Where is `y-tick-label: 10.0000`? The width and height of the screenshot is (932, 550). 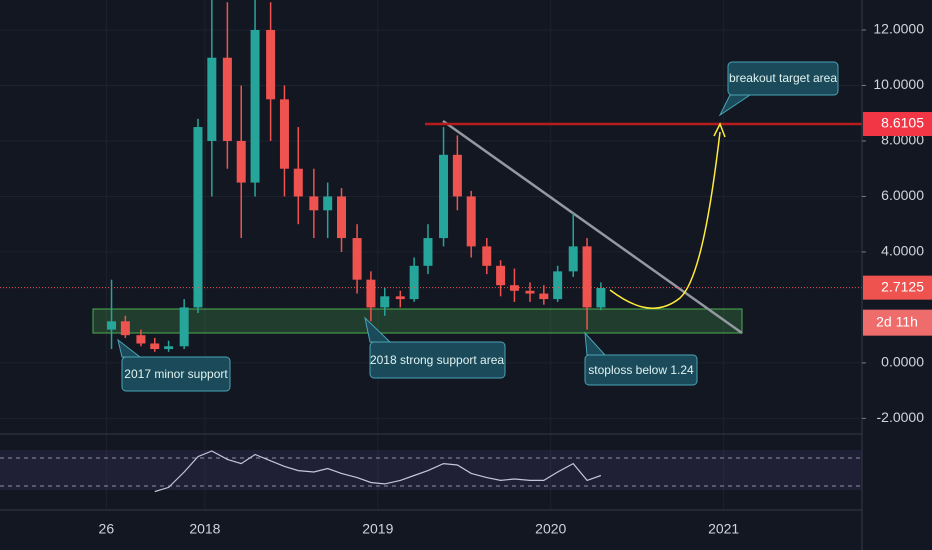
y-tick-label: 10.0000 is located at coordinates (898, 84).